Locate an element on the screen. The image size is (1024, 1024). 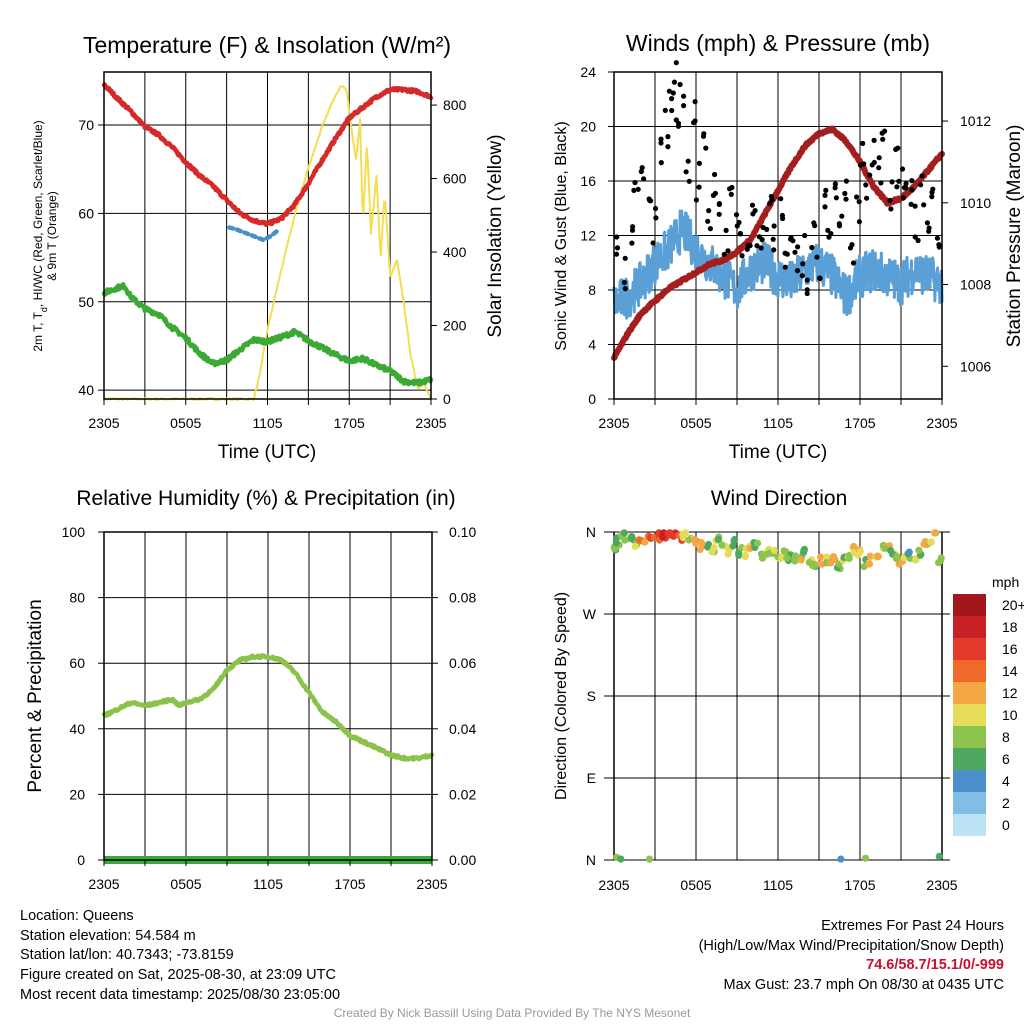
direction-tick-label: N is located at coordinates (591, 860).